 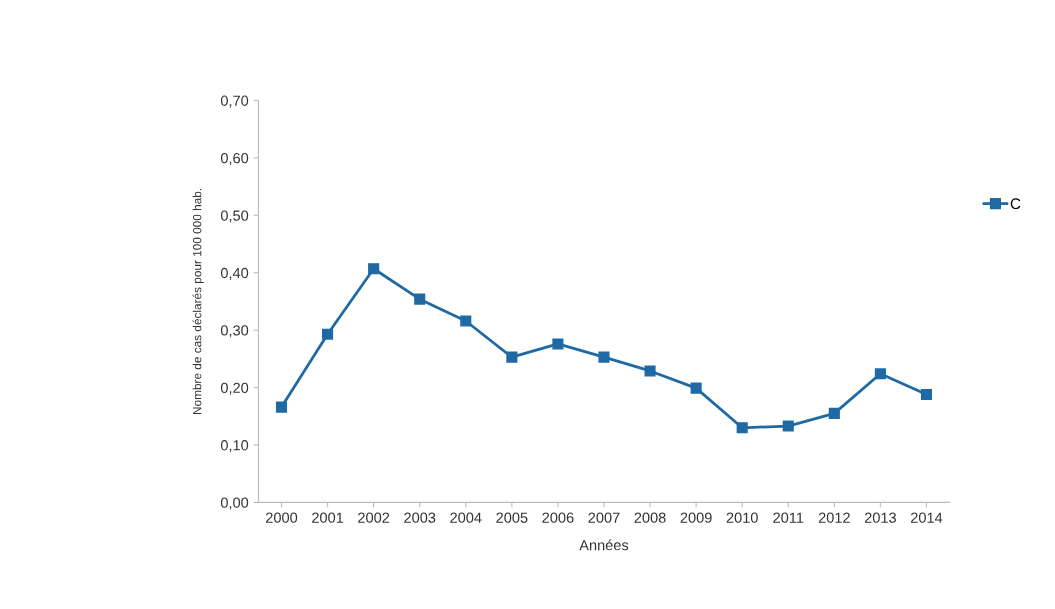 What do you see at coordinates (234, 273) in the screenshot?
I see `y-tick-label: 0,40` at bounding box center [234, 273].